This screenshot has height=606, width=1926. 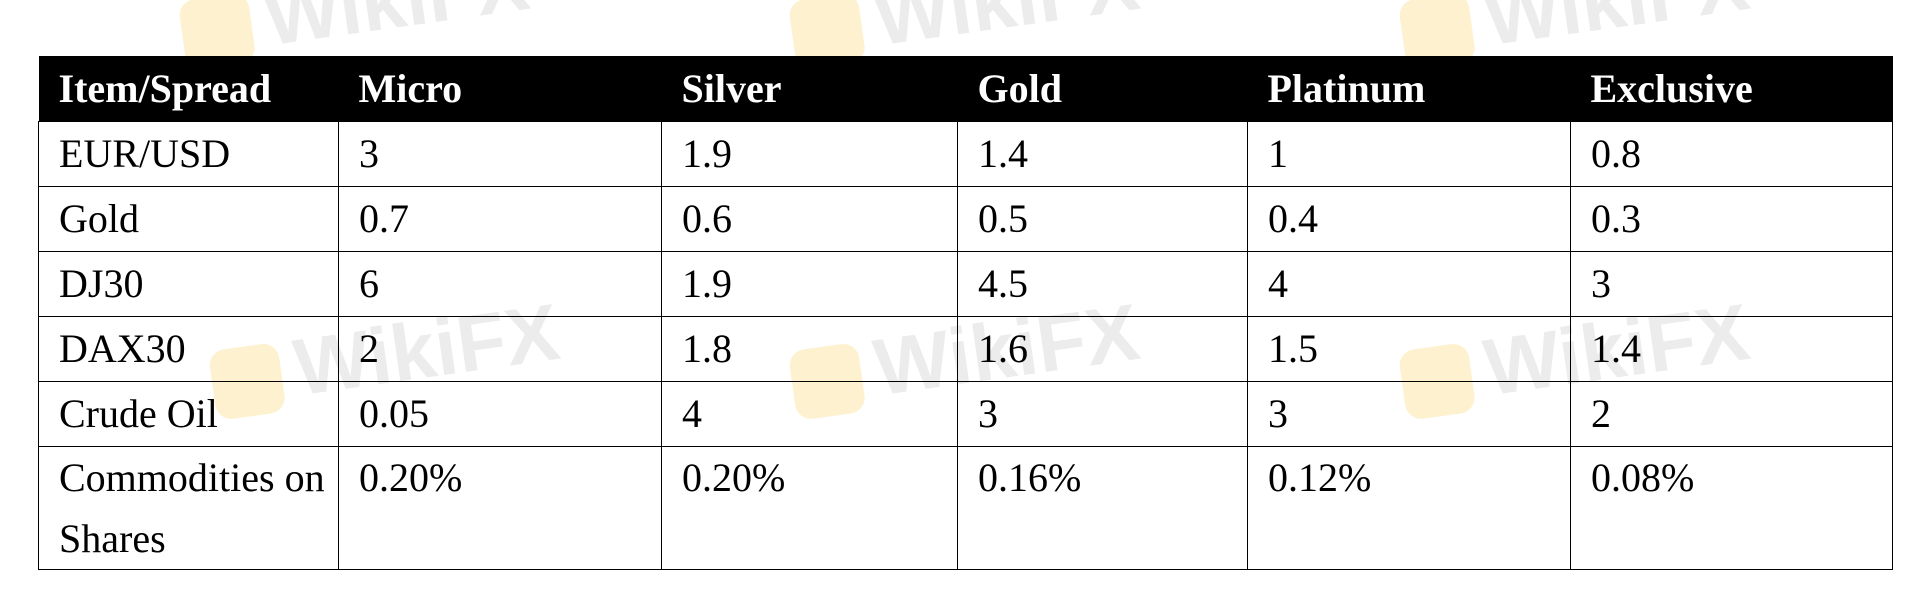 What do you see at coordinates (188, 349) in the screenshot?
I see `row-label: DAX30` at bounding box center [188, 349].